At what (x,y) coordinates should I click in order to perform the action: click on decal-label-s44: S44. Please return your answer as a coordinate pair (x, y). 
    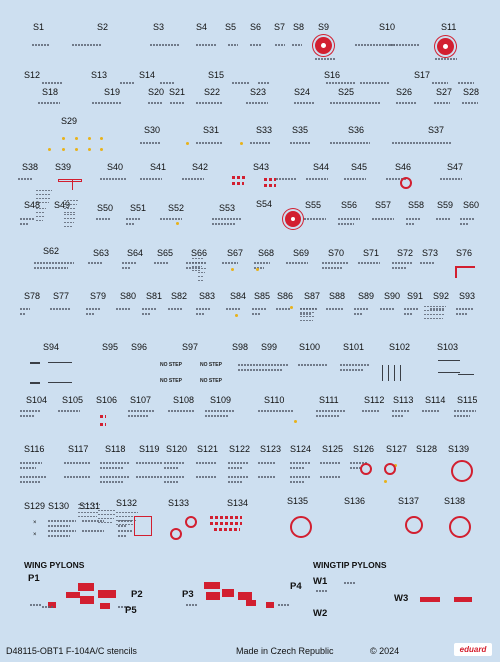
    Looking at the image, I should click on (321, 167).